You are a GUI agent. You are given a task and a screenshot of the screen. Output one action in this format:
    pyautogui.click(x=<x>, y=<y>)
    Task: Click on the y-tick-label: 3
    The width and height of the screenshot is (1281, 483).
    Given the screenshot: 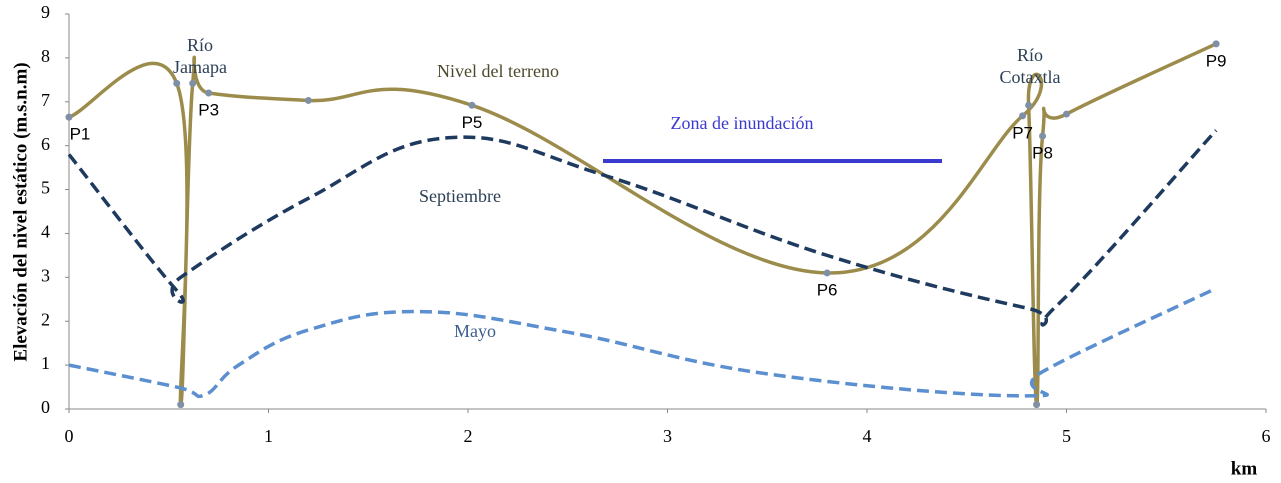 What is the action you would take?
    pyautogui.click(x=45, y=275)
    